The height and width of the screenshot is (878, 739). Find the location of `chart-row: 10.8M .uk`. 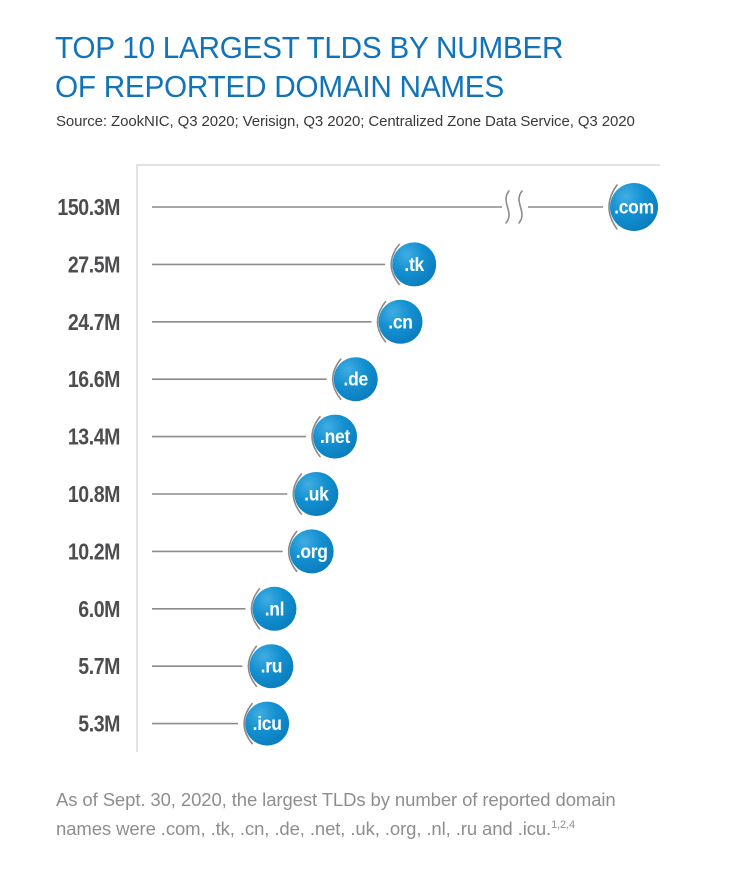

chart-row: 10.8M .uk is located at coordinates (203, 494).